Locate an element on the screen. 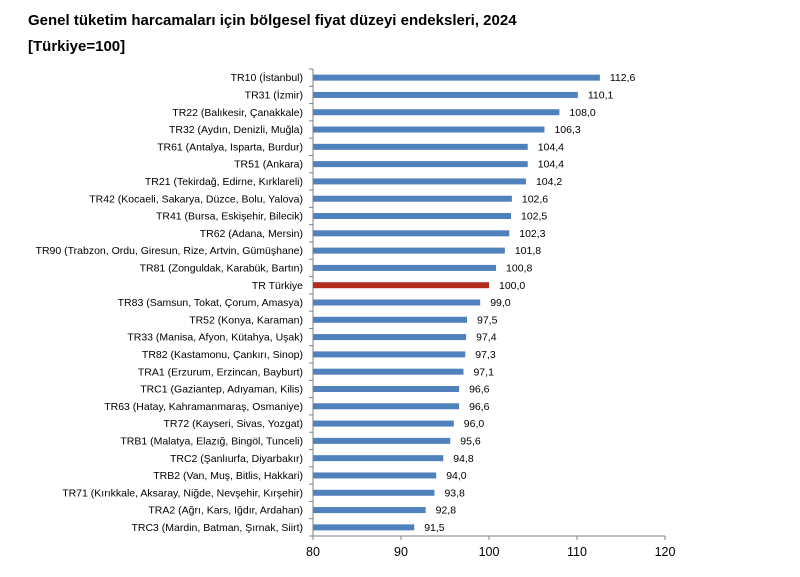 Image resolution: width=800 pixels, height=577 pixels. data-label: 97,1 is located at coordinates (483, 372).